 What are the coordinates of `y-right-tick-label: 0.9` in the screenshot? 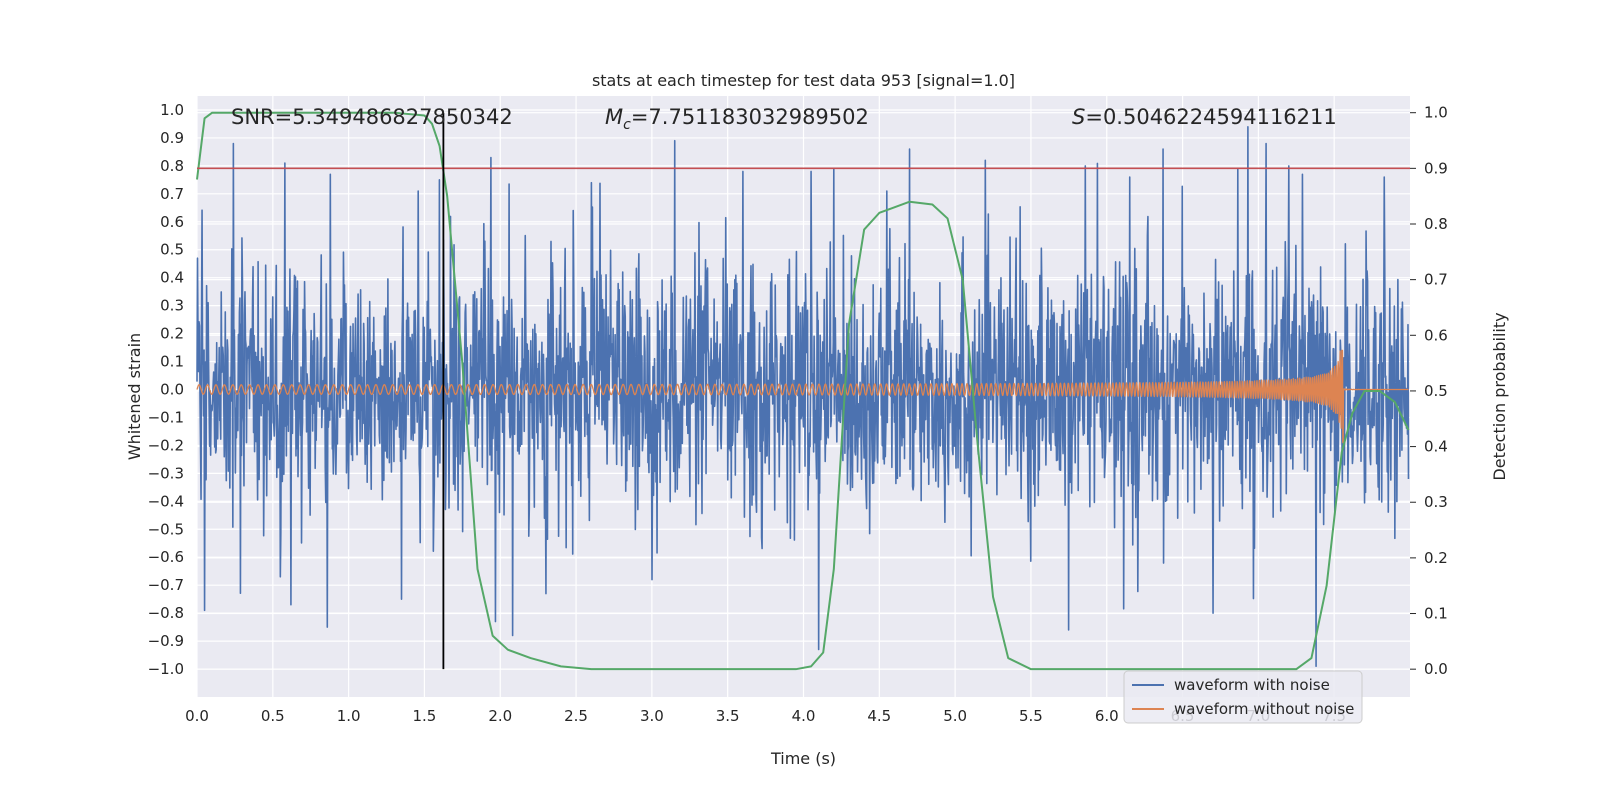 It's located at (1436, 168).